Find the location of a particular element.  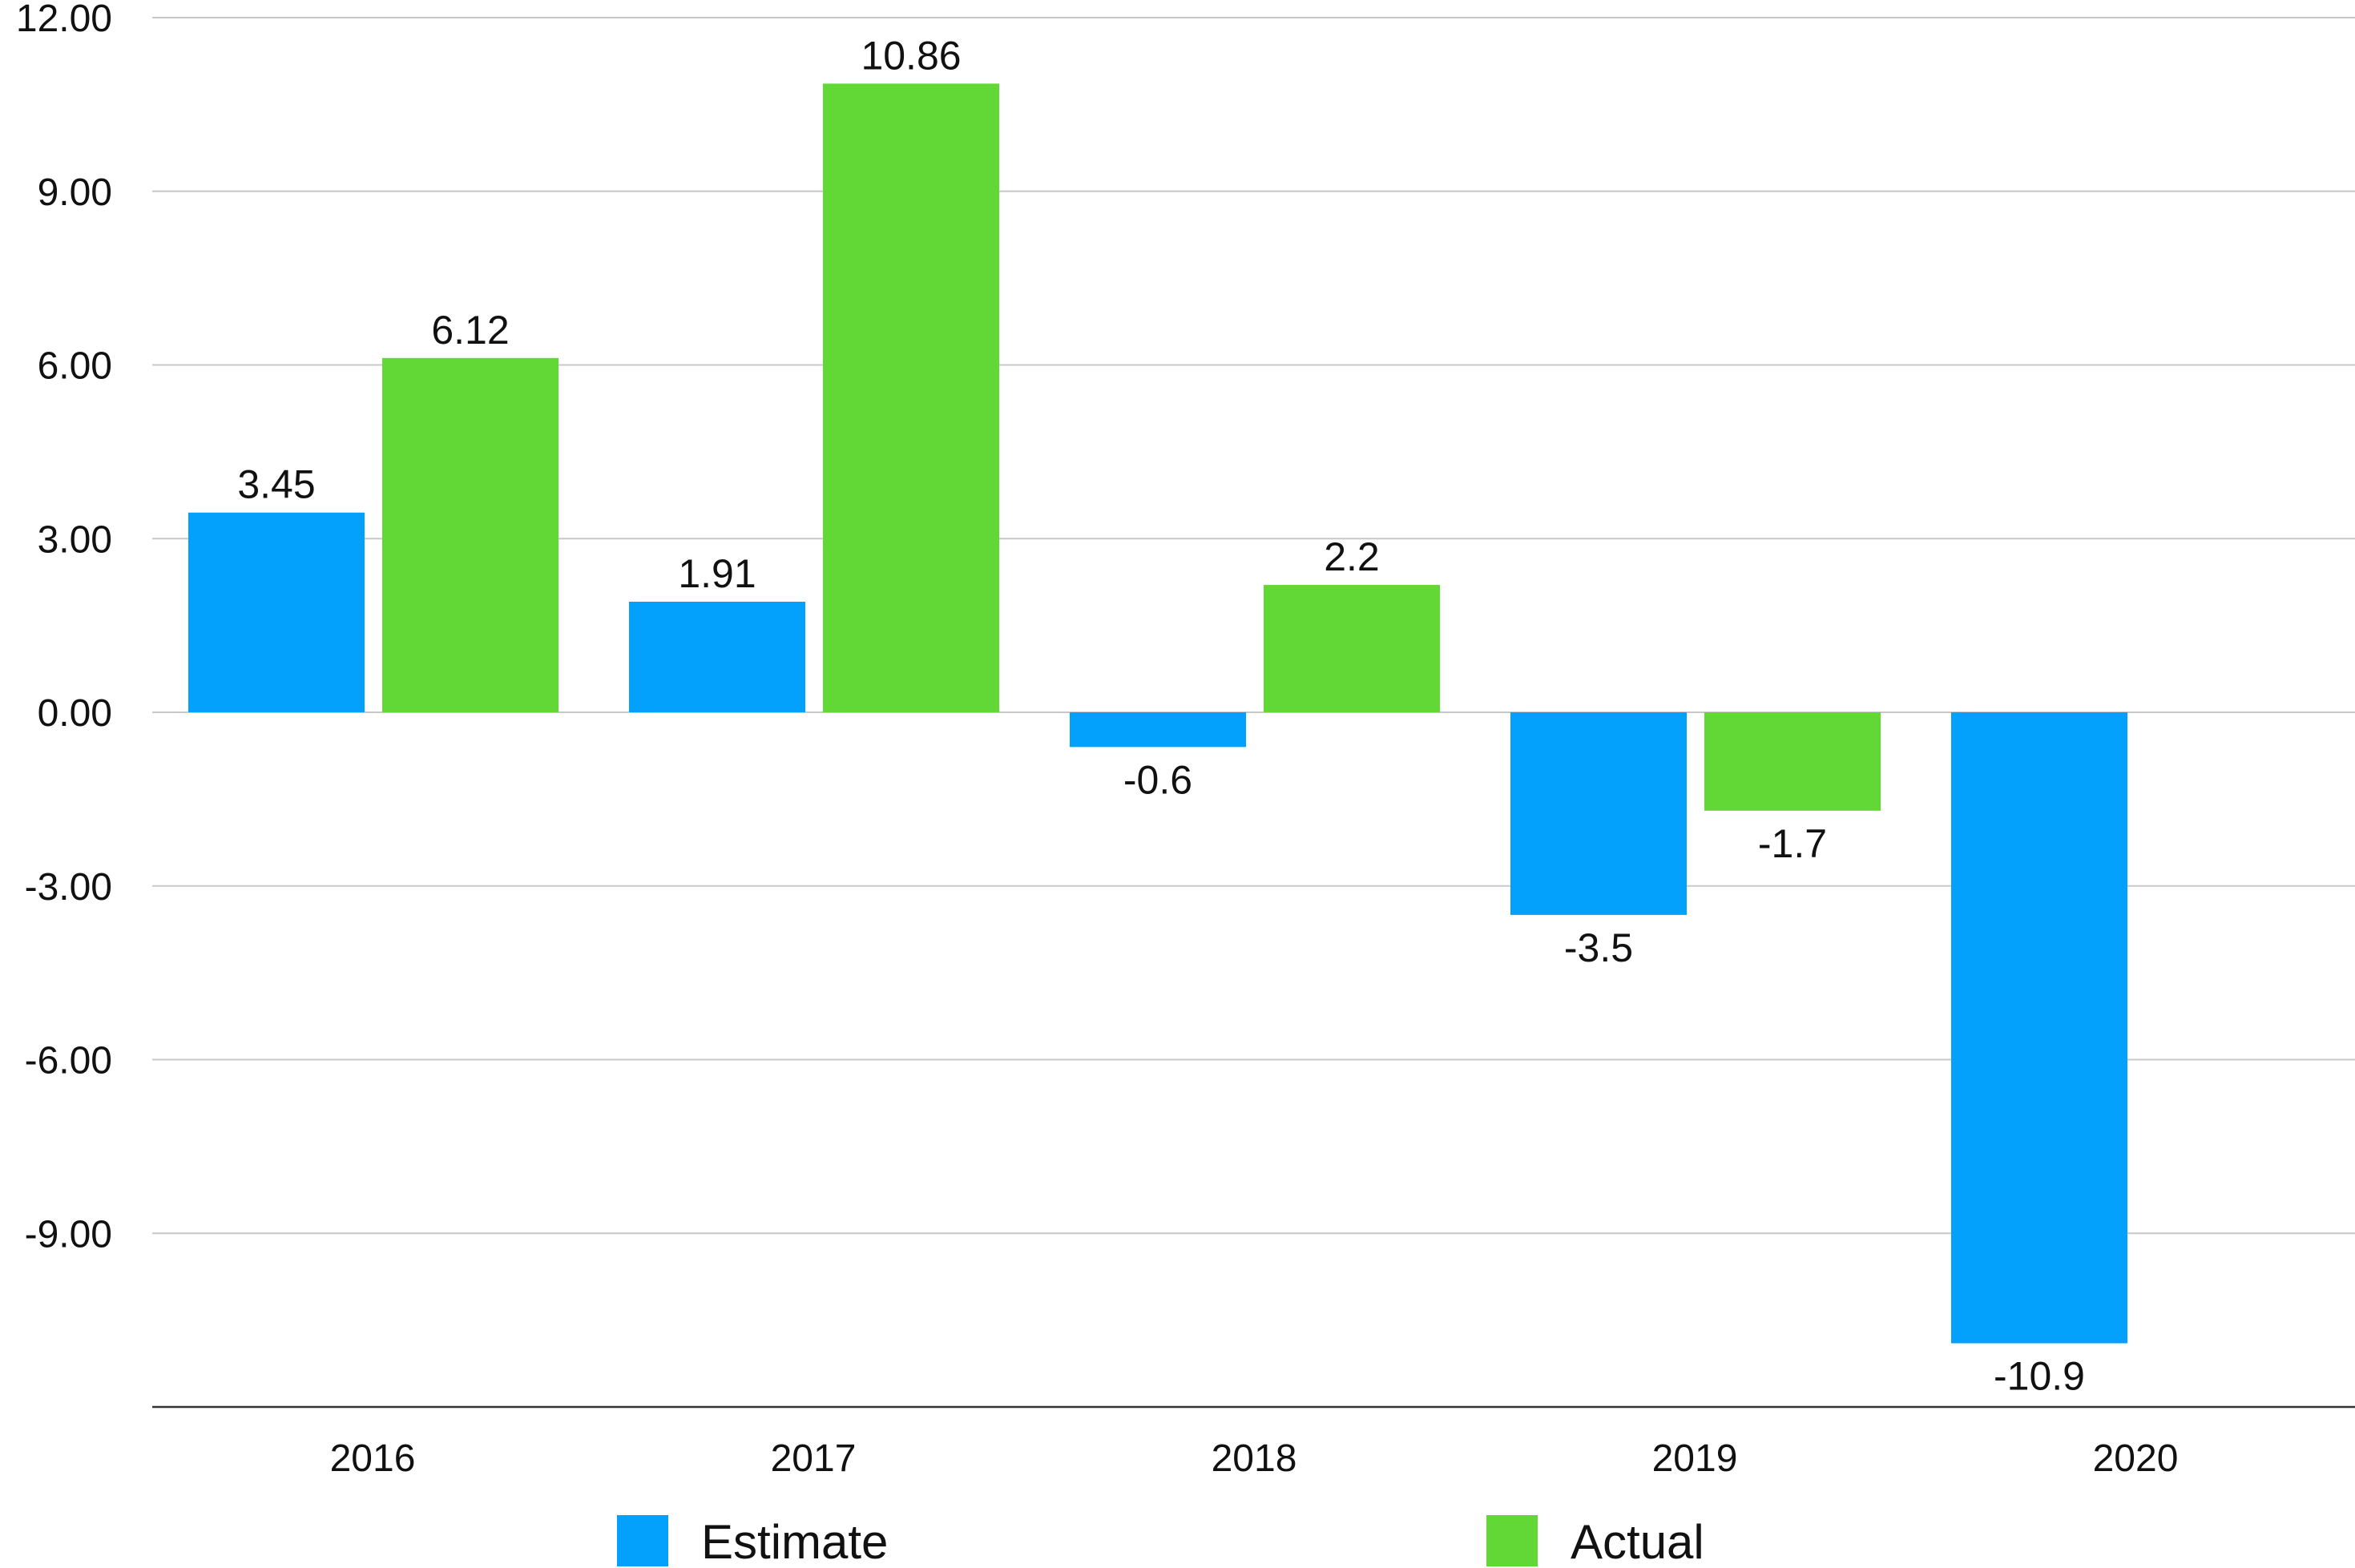

x-tick-label: 2019 is located at coordinates (1695, 1458).